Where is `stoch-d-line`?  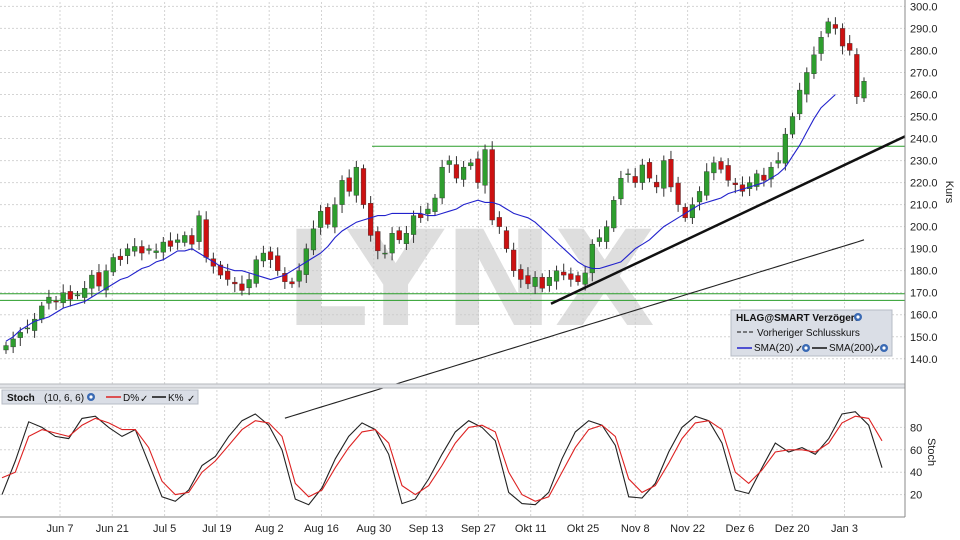 stoch-d-line is located at coordinates (442, 458).